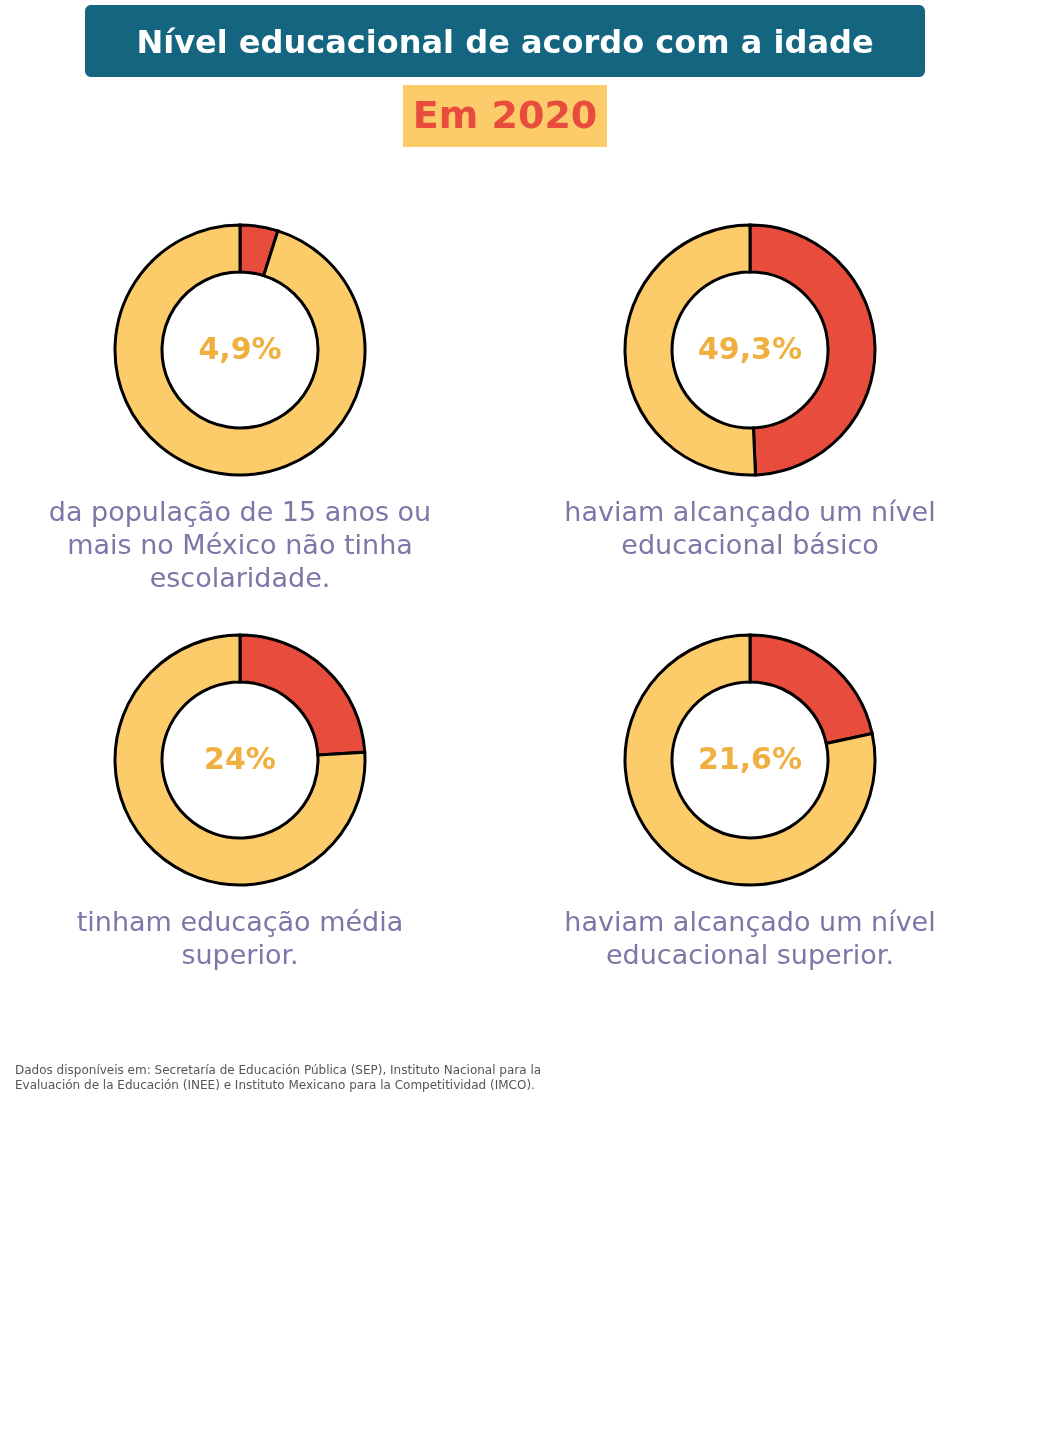 This screenshot has width=1064, height=1447. I want to click on text: da população de 15 anos ou mais no México não tinha escolaridade., so click(240, 544).